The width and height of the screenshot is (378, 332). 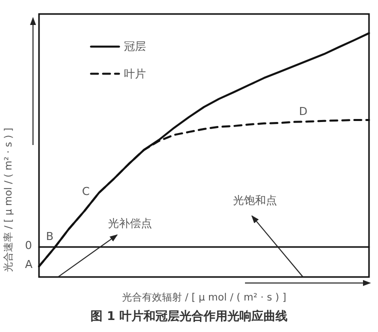 What do you see at coordinates (255, 200) in the screenshot?
I see `annotation: 光饱和点` at bounding box center [255, 200].